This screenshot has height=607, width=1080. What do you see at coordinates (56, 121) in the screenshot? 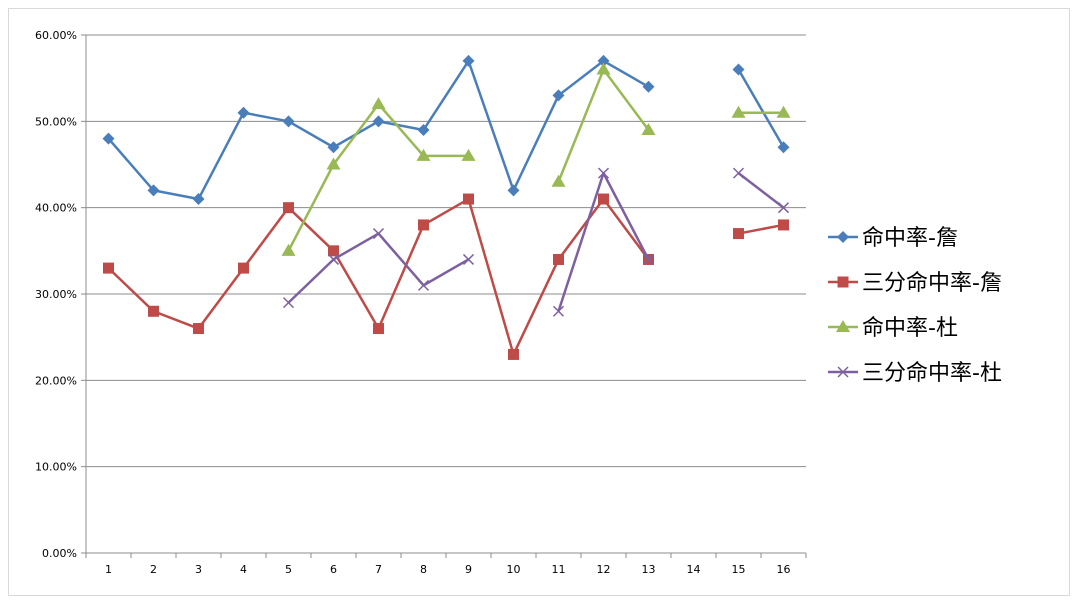
I see `y-tick-label: 50.00%` at bounding box center [56, 121].